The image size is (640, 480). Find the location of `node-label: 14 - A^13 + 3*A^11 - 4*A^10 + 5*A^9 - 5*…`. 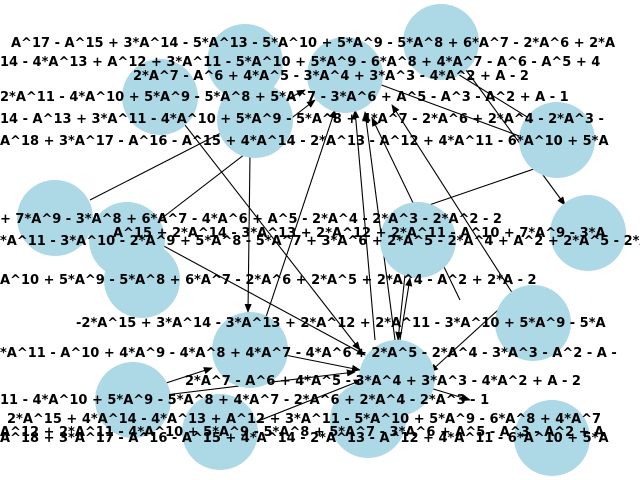

node-label: 14 - A^13 + 3*A^11 - 4*A^10 + 5*A^9 - 5*… is located at coordinates (302, 119).